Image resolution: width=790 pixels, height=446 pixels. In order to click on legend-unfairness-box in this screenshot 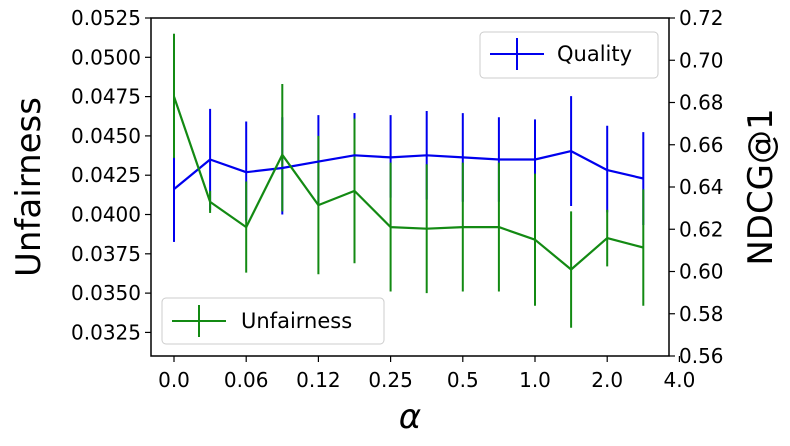, I will do `click(273, 321)`.